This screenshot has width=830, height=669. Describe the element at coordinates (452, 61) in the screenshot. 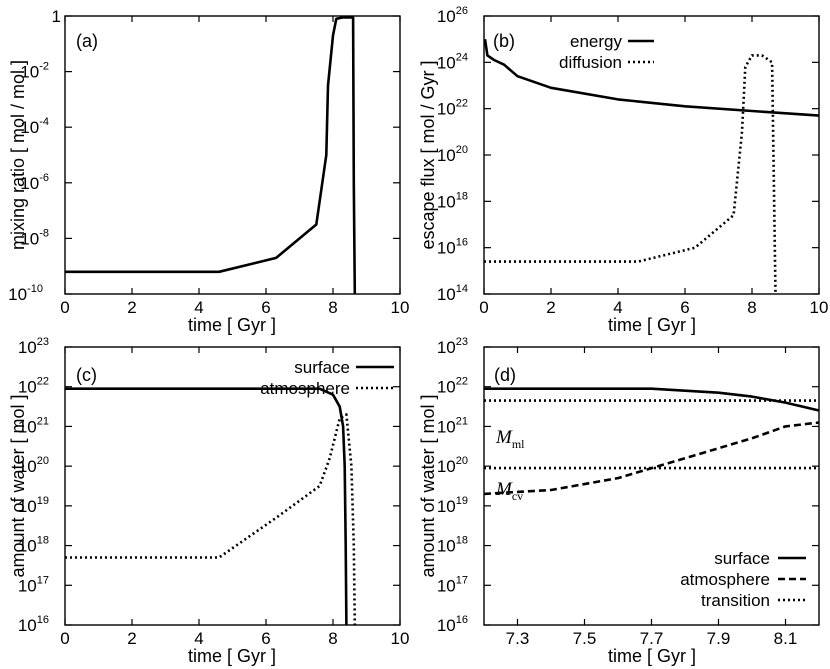

I see `y-tick-label: 10²⁴` at that location.